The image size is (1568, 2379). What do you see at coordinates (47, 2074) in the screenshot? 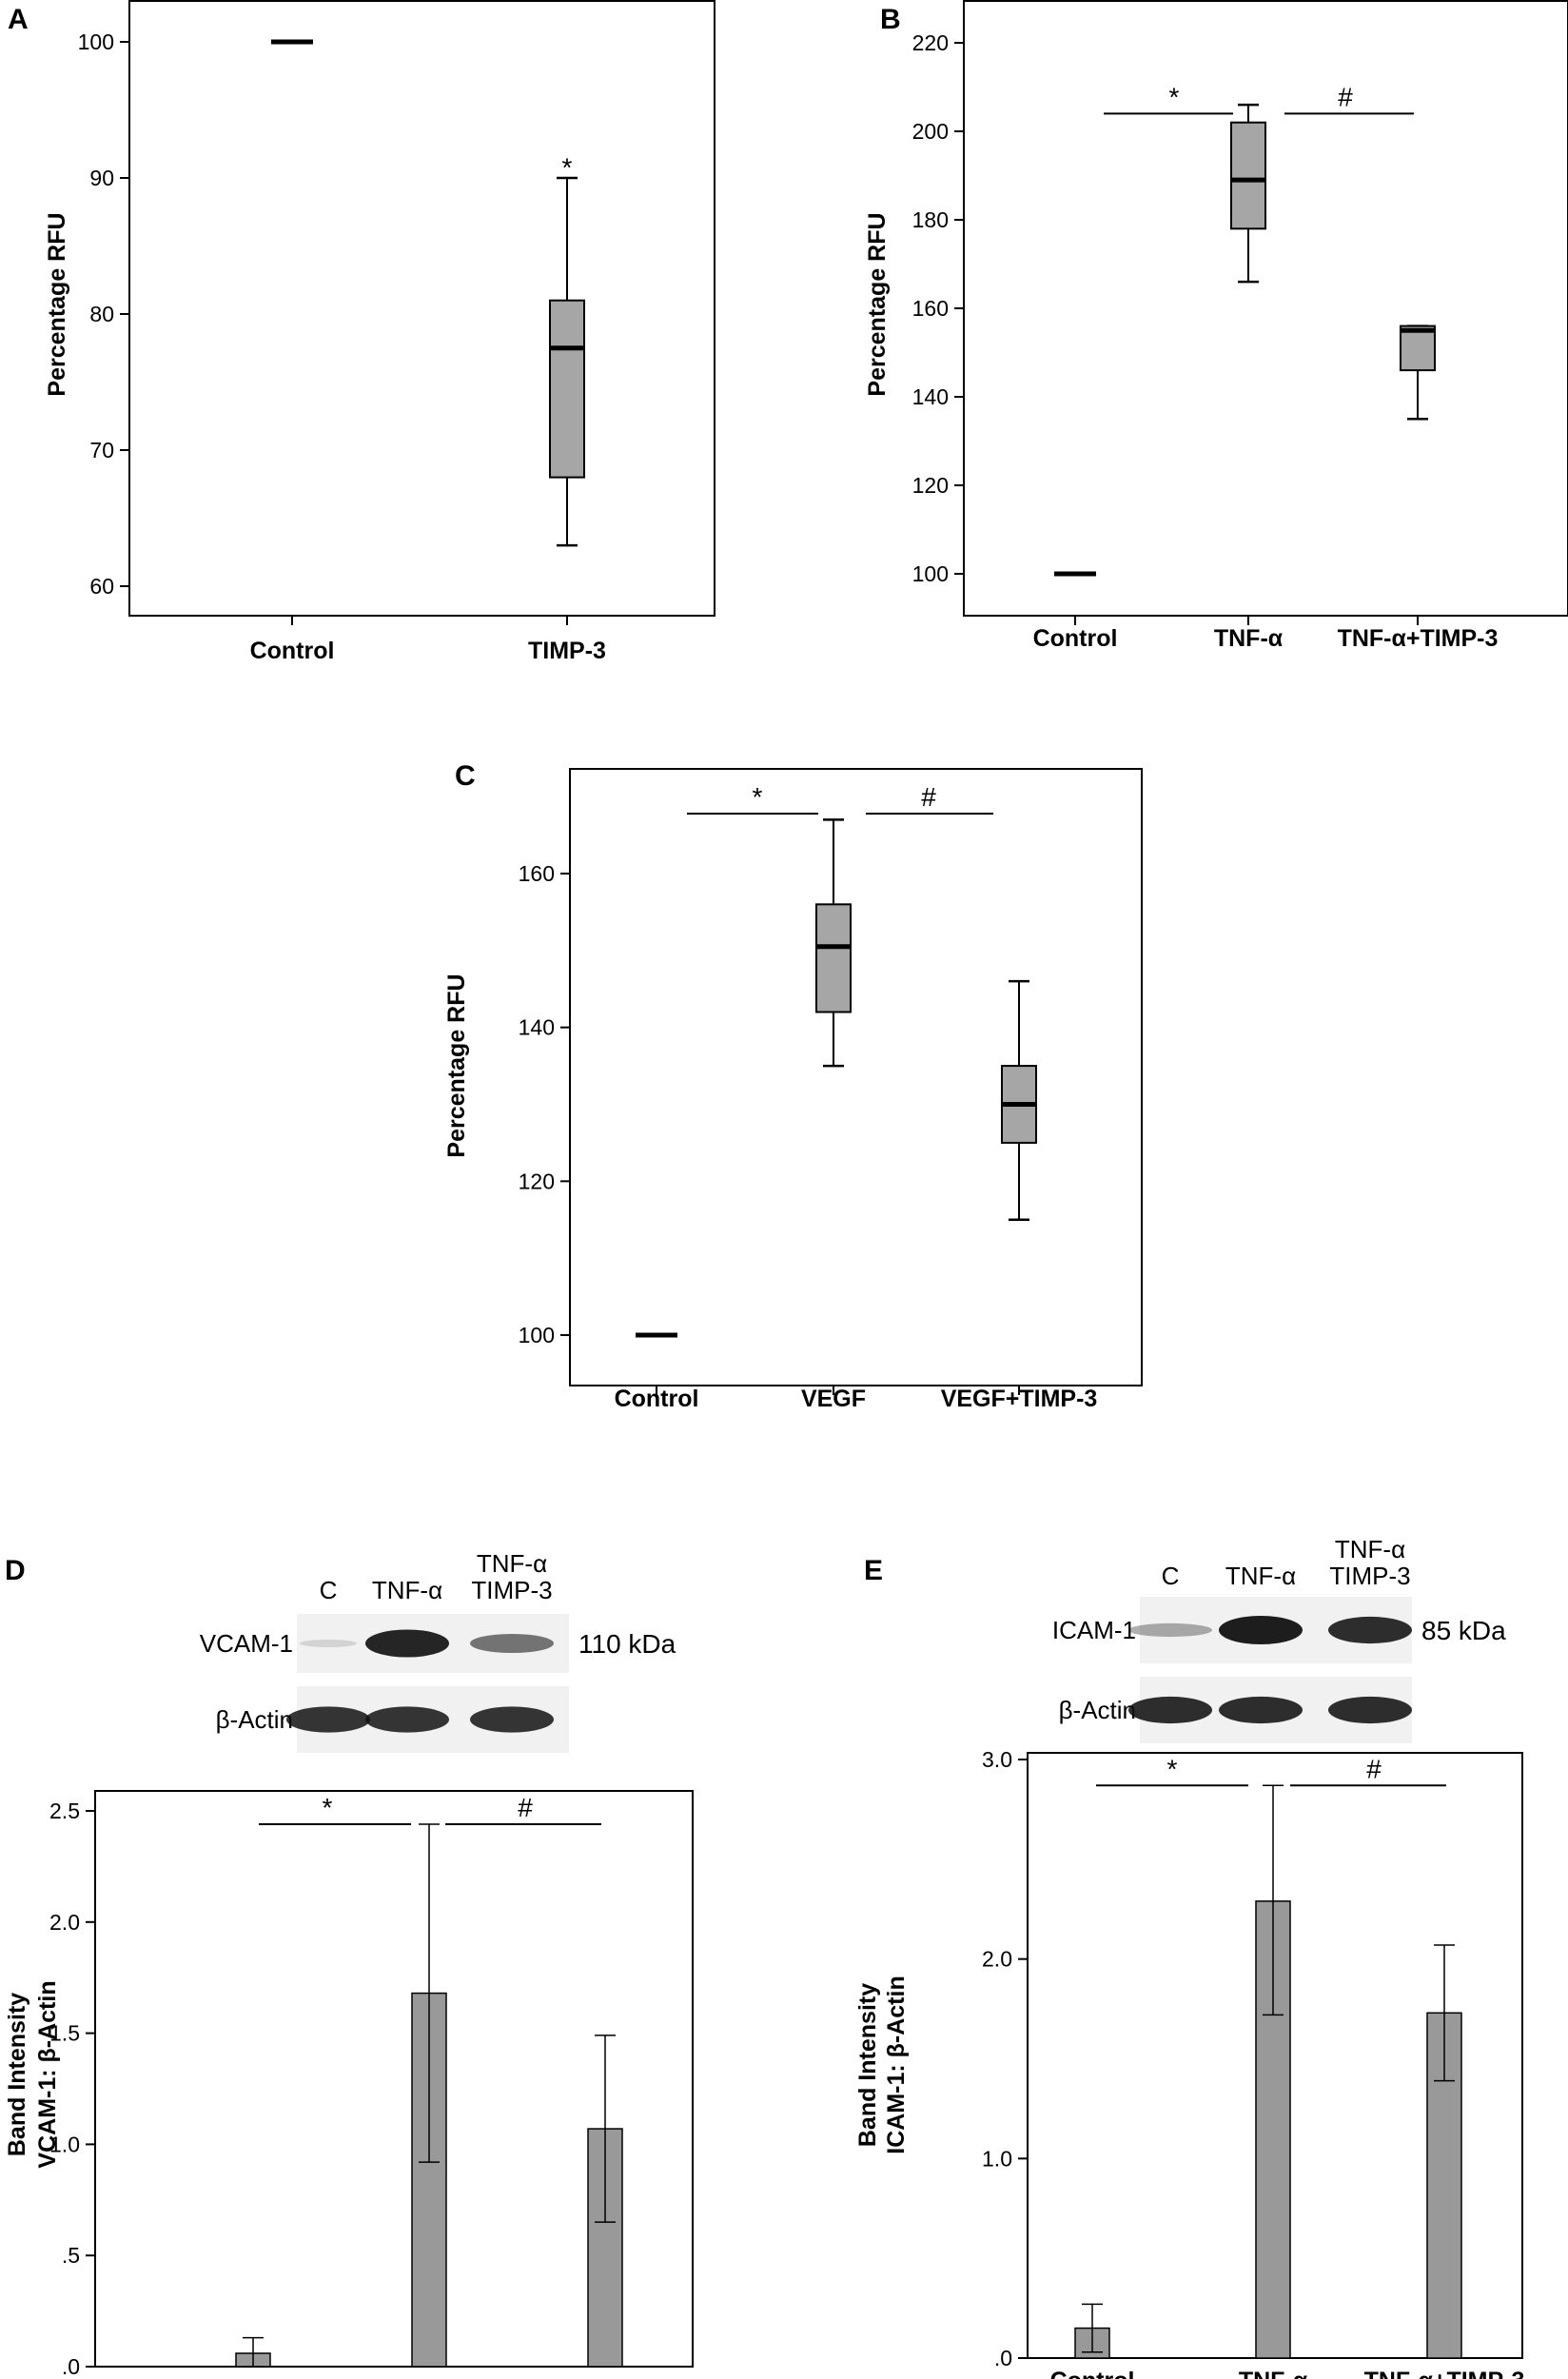
I see `y-axis-title-line2: VCAM-1: β-Actin` at bounding box center [47, 2074].